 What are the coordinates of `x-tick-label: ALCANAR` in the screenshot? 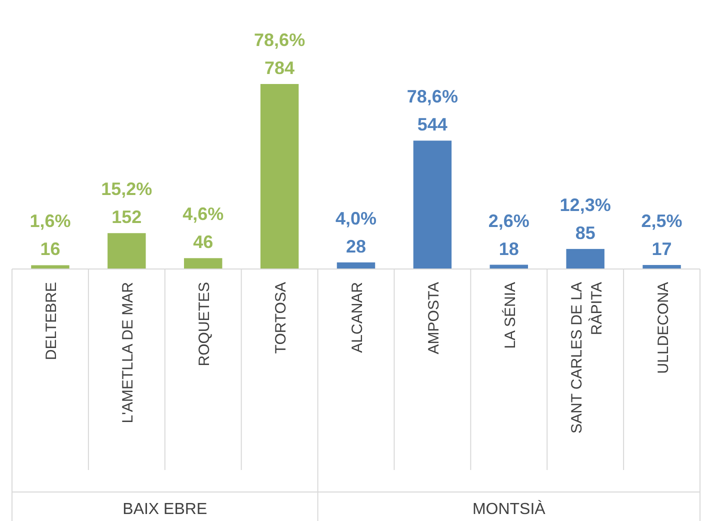 It's located at (357, 317).